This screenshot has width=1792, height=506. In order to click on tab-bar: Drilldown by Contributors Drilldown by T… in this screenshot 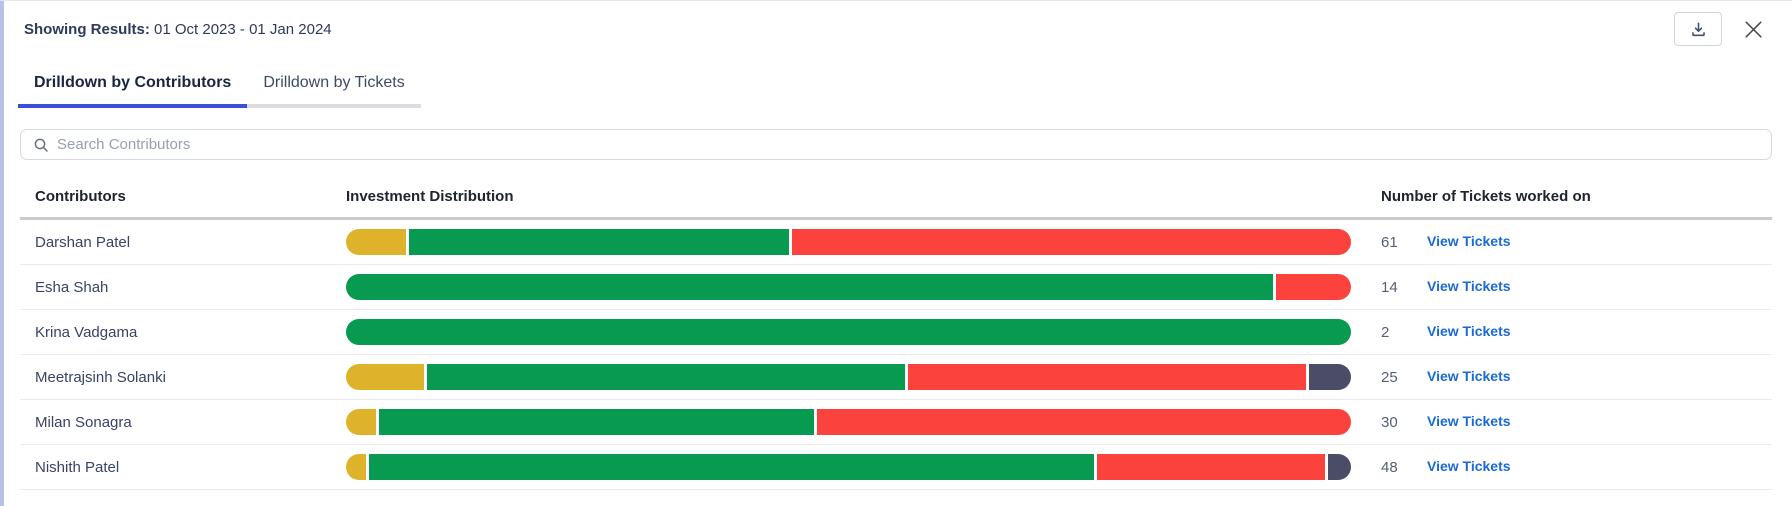, I will do `click(896, 84)`.